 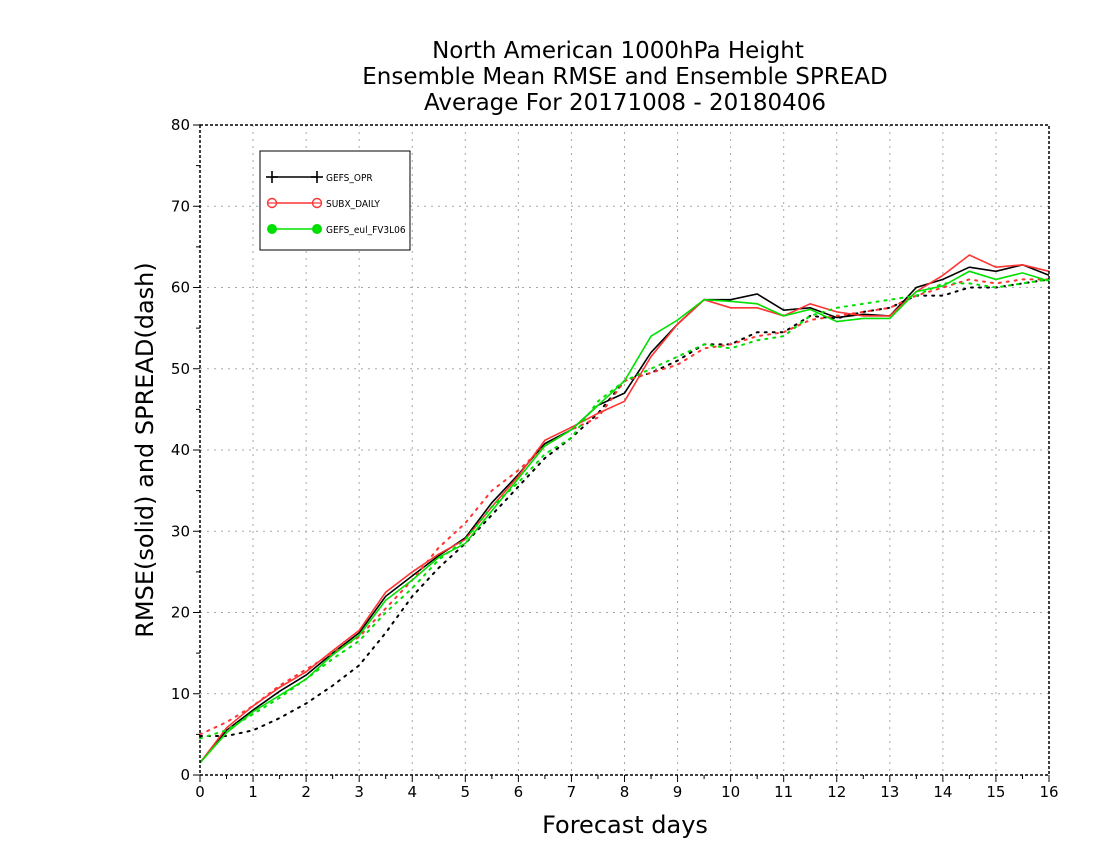 What do you see at coordinates (889, 792) in the screenshot?
I see `x-tick-label-13: 13` at bounding box center [889, 792].